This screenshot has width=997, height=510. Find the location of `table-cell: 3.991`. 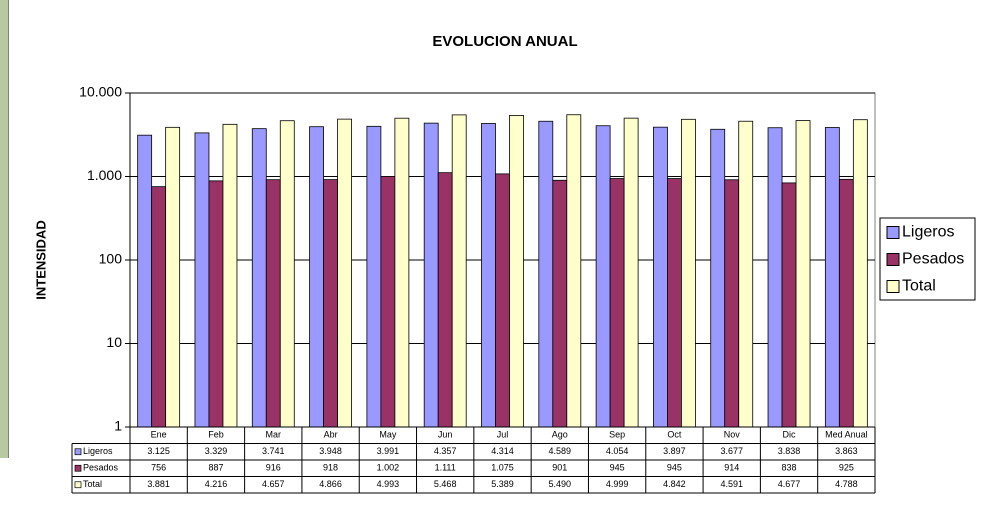

table-cell: 3.991 is located at coordinates (388, 451).